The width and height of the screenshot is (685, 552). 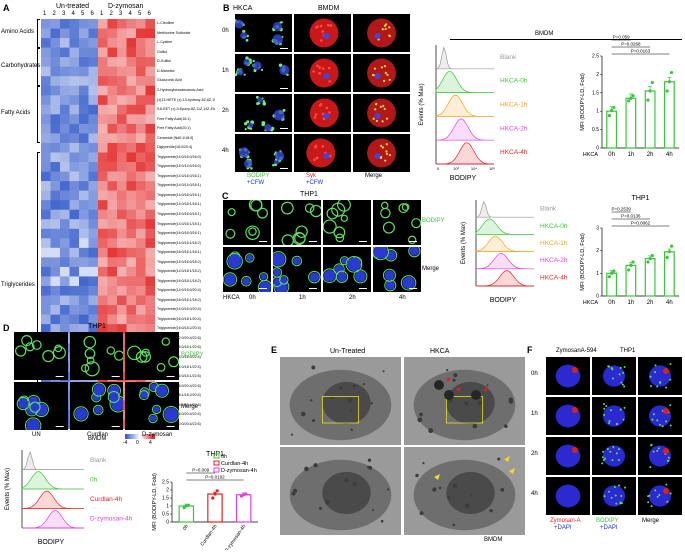 I want to click on heatmap-scale-ticks: -4 0 4, so click(x=139, y=443).